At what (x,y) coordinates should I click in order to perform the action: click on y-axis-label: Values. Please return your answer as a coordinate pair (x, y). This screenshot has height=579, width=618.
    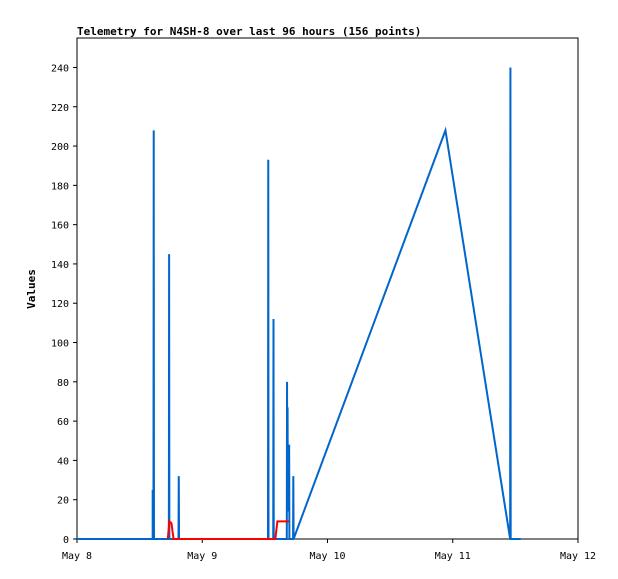
    Looking at the image, I should click on (31, 289).